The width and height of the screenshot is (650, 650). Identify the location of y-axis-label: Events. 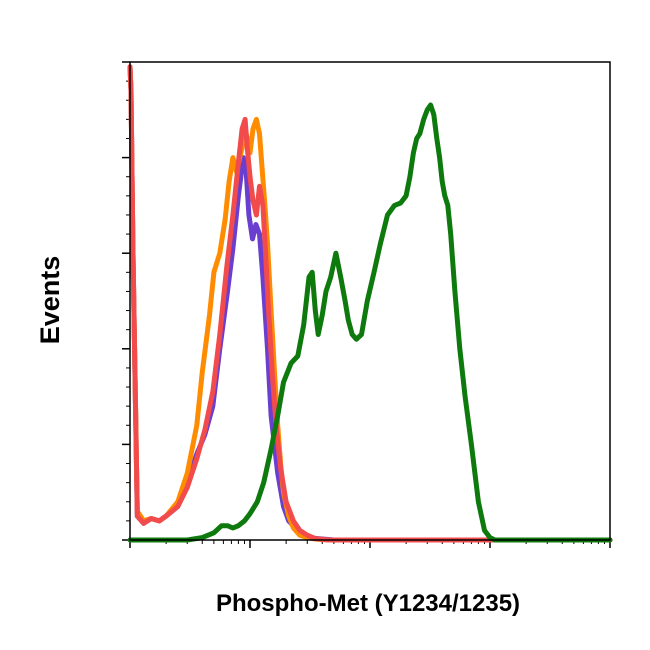
(50, 300).